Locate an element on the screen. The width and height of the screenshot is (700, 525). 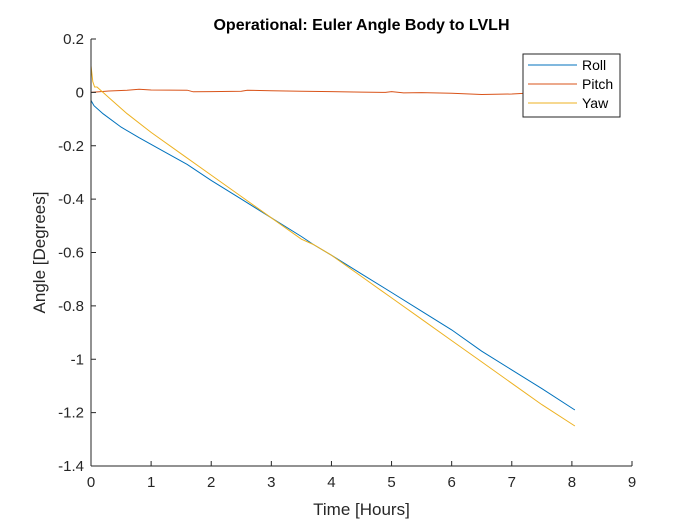
x-tick-label: 2 is located at coordinates (211, 482).